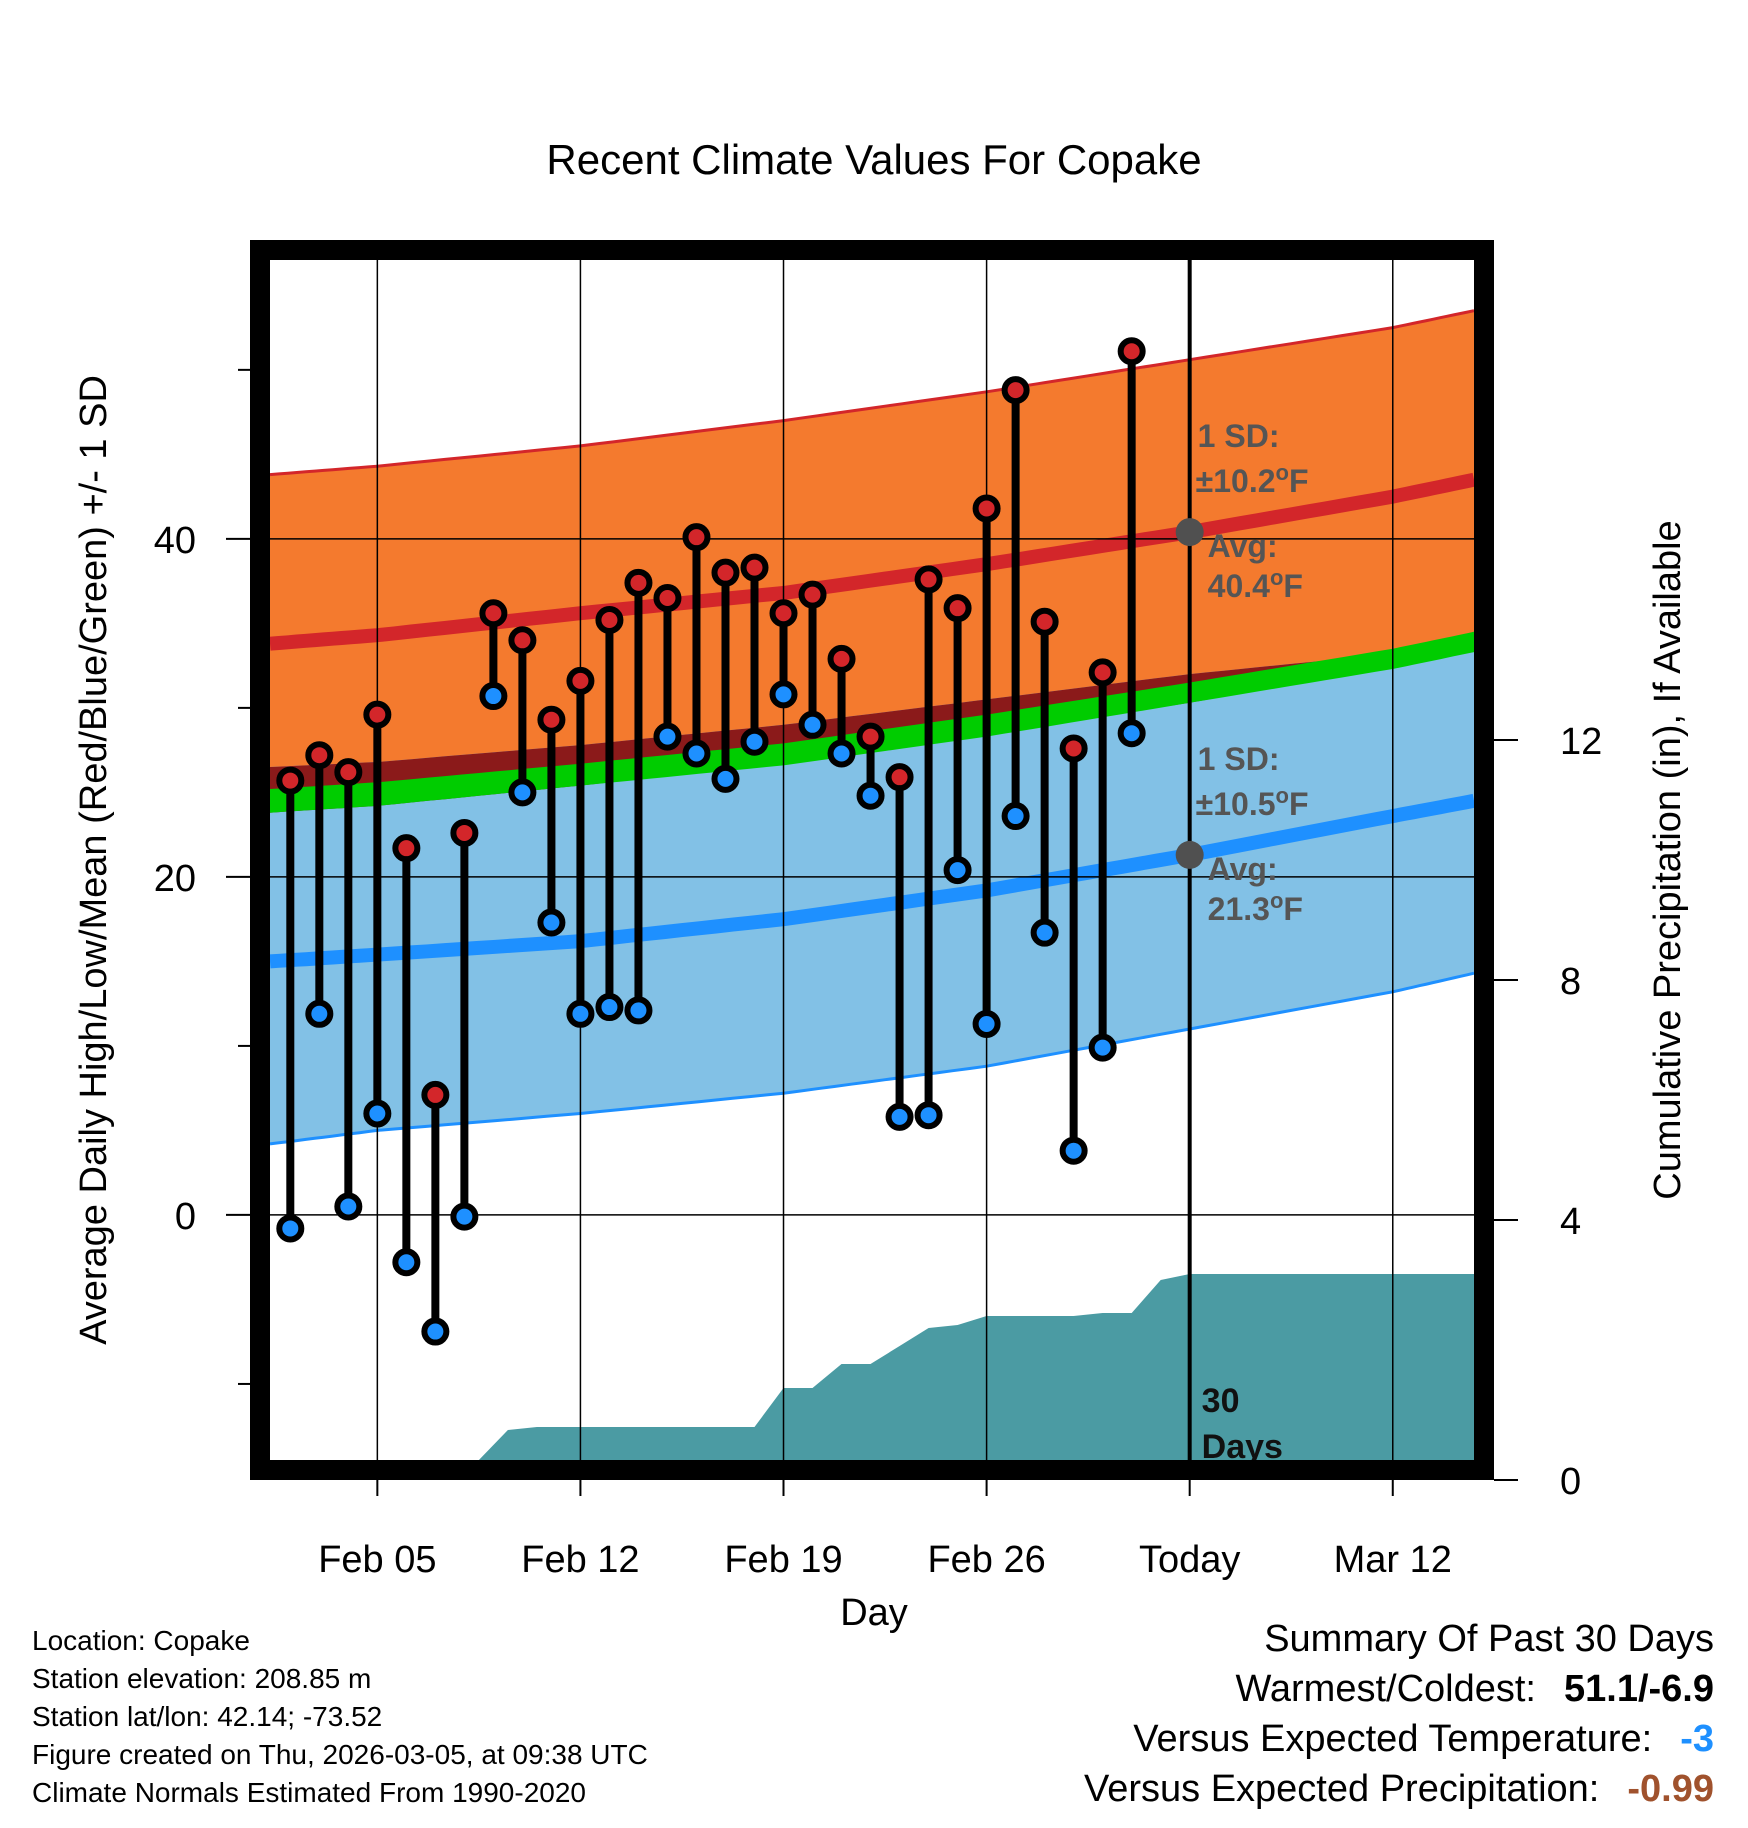  Describe the element at coordinates (873, 159) in the screenshot. I see `chart-title: Recent Climate Values For Copake` at that location.